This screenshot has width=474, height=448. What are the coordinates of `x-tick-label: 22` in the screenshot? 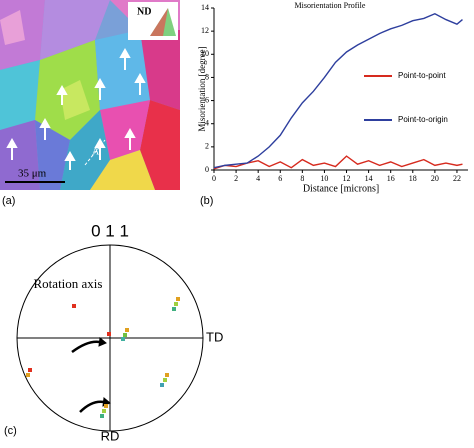 It's located at (457, 178).